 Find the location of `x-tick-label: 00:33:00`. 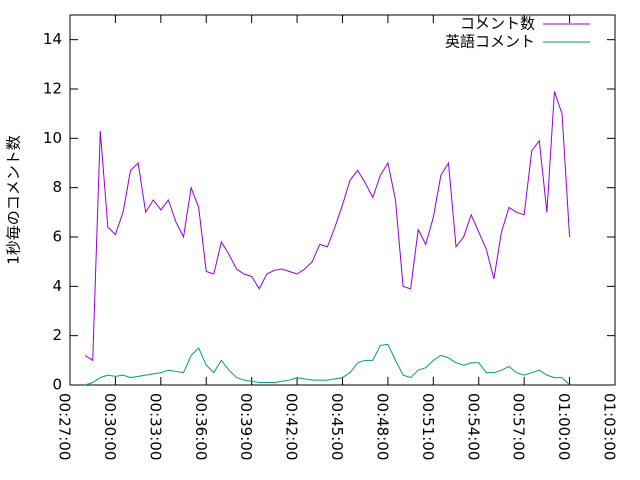

x-tick-label: 00:33:00 is located at coordinates (155, 426).